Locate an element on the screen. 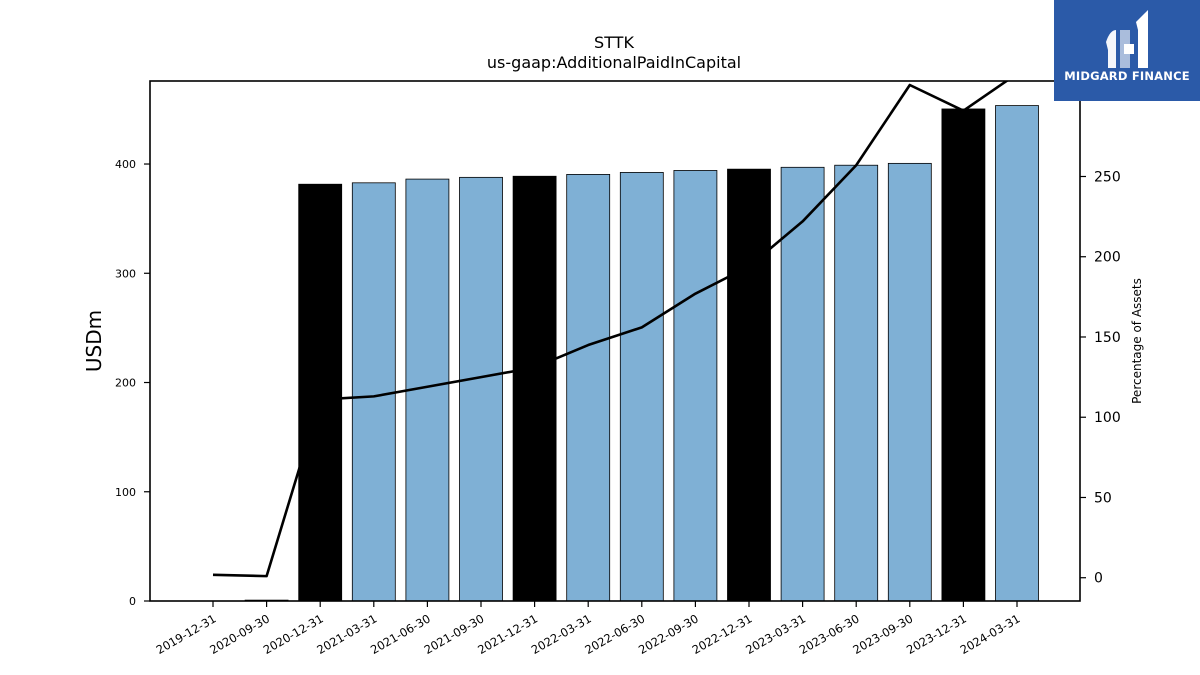  y-tick-label: 400 is located at coordinates (125, 164).